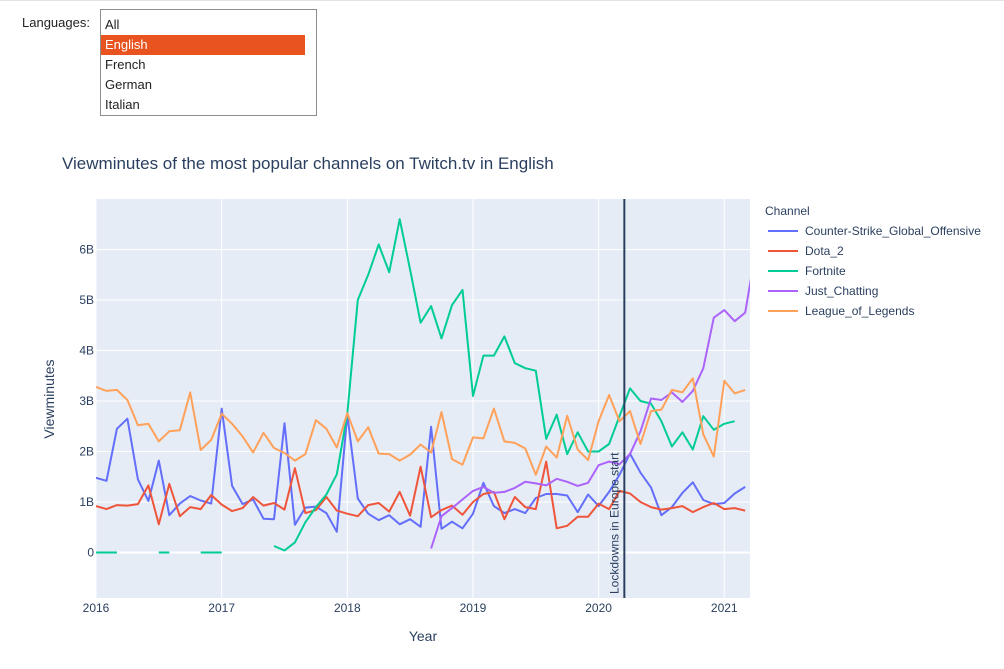 This screenshot has height=669, width=1004. What do you see at coordinates (421, 426) in the screenshot?
I see `series-line-League_of_Legends` at bounding box center [421, 426].